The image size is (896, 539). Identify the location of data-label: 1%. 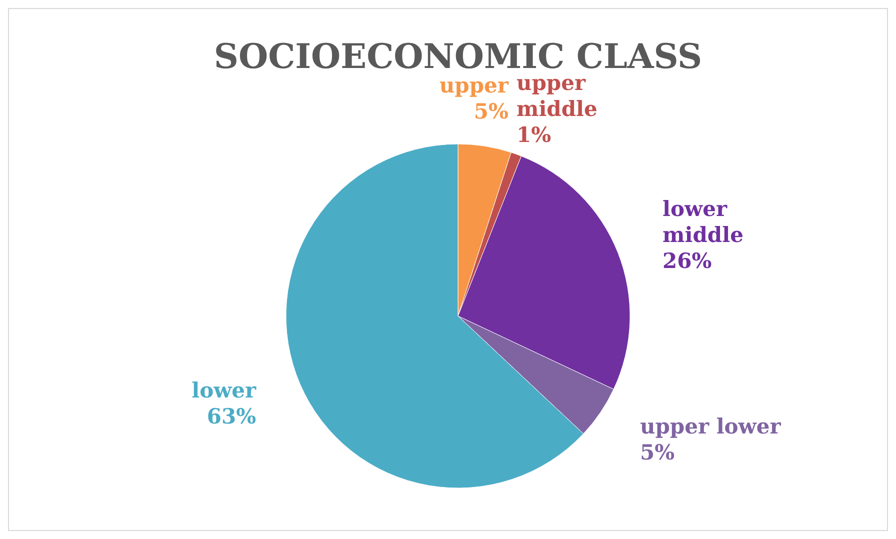
(534, 135).